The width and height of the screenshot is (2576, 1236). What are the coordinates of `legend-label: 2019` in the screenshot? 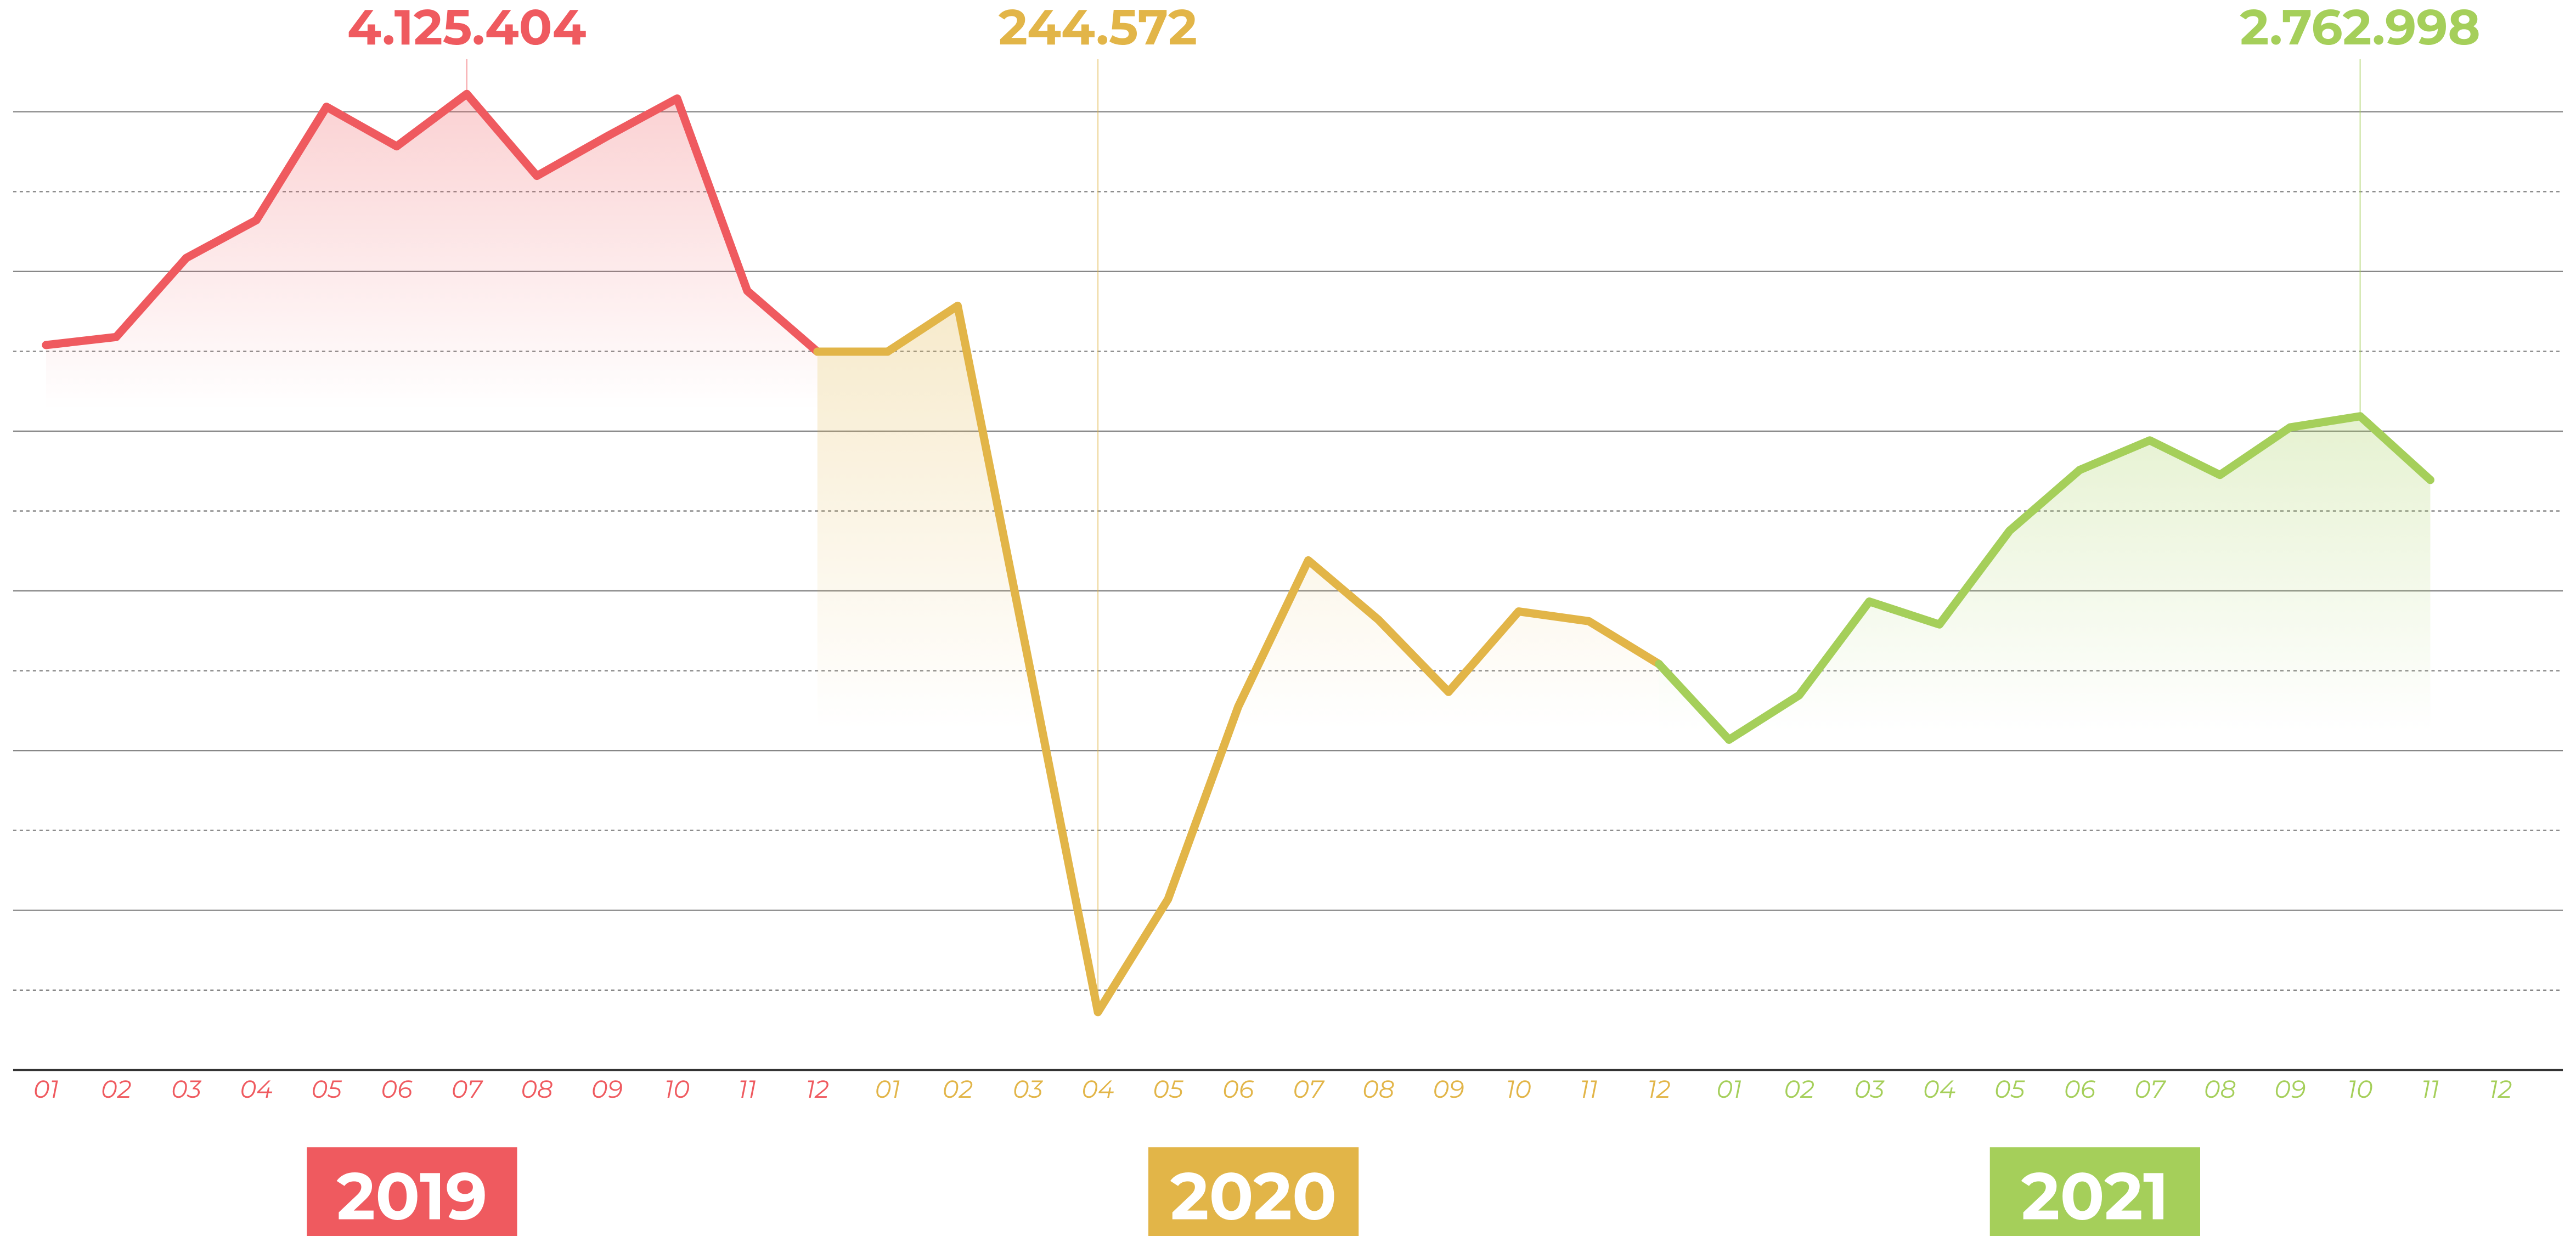 It's located at (413, 1196).